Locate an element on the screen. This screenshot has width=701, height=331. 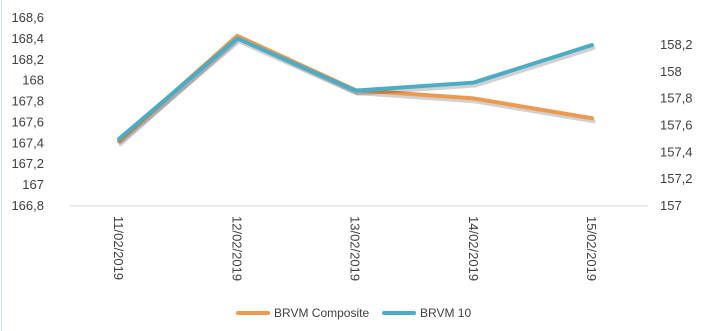
y-left-tick-label: 167,6 is located at coordinates (27, 121).